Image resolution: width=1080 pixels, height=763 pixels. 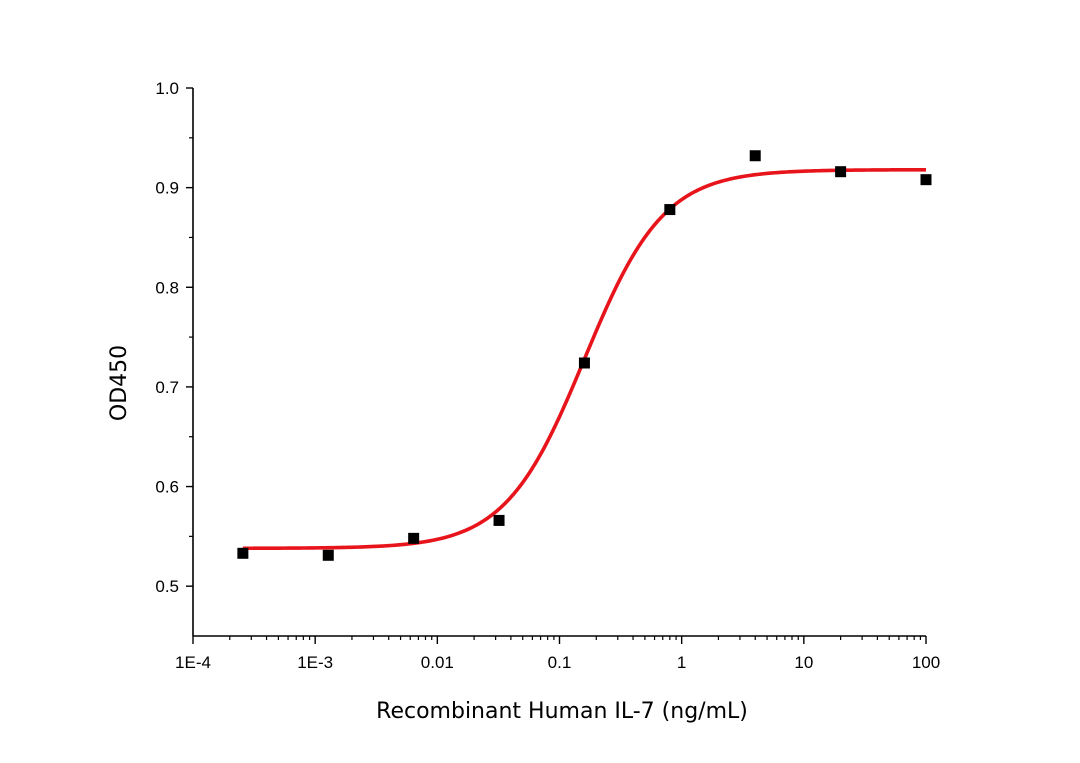 What do you see at coordinates (681, 662) in the screenshot?
I see `x-tick-label: 1` at bounding box center [681, 662].